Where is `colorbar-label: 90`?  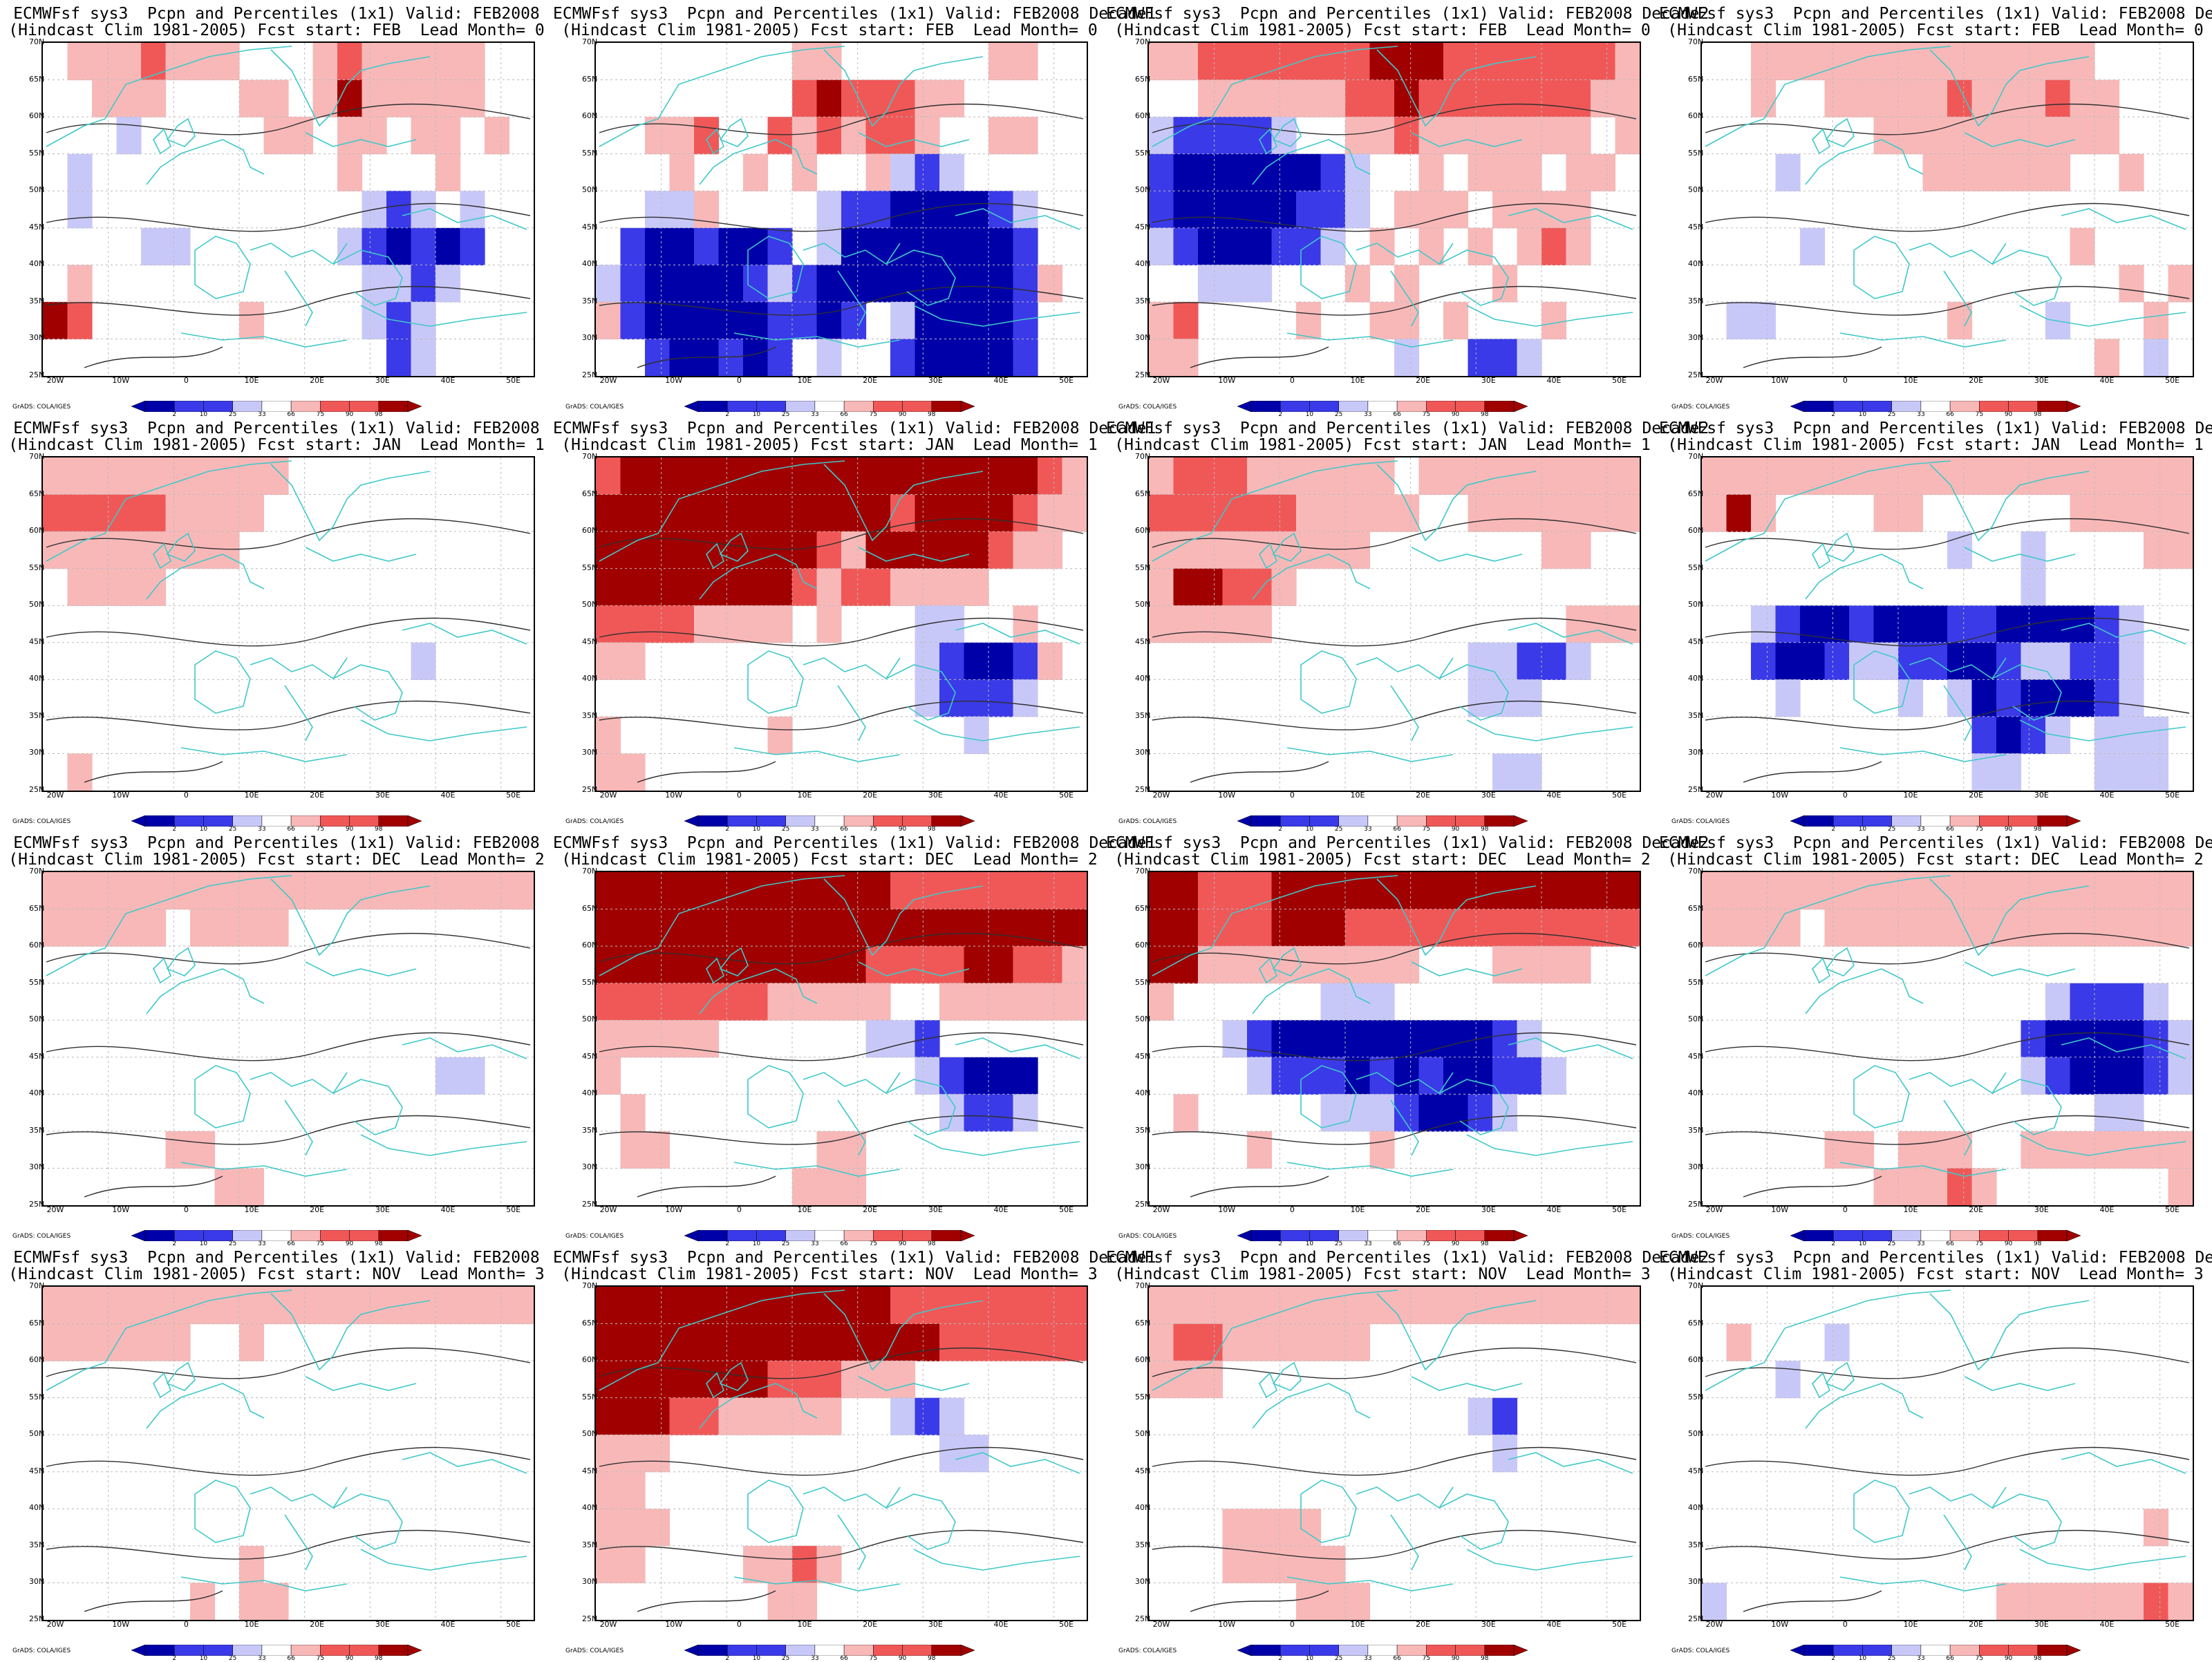
colorbar-label: 90 is located at coordinates (1455, 1658).